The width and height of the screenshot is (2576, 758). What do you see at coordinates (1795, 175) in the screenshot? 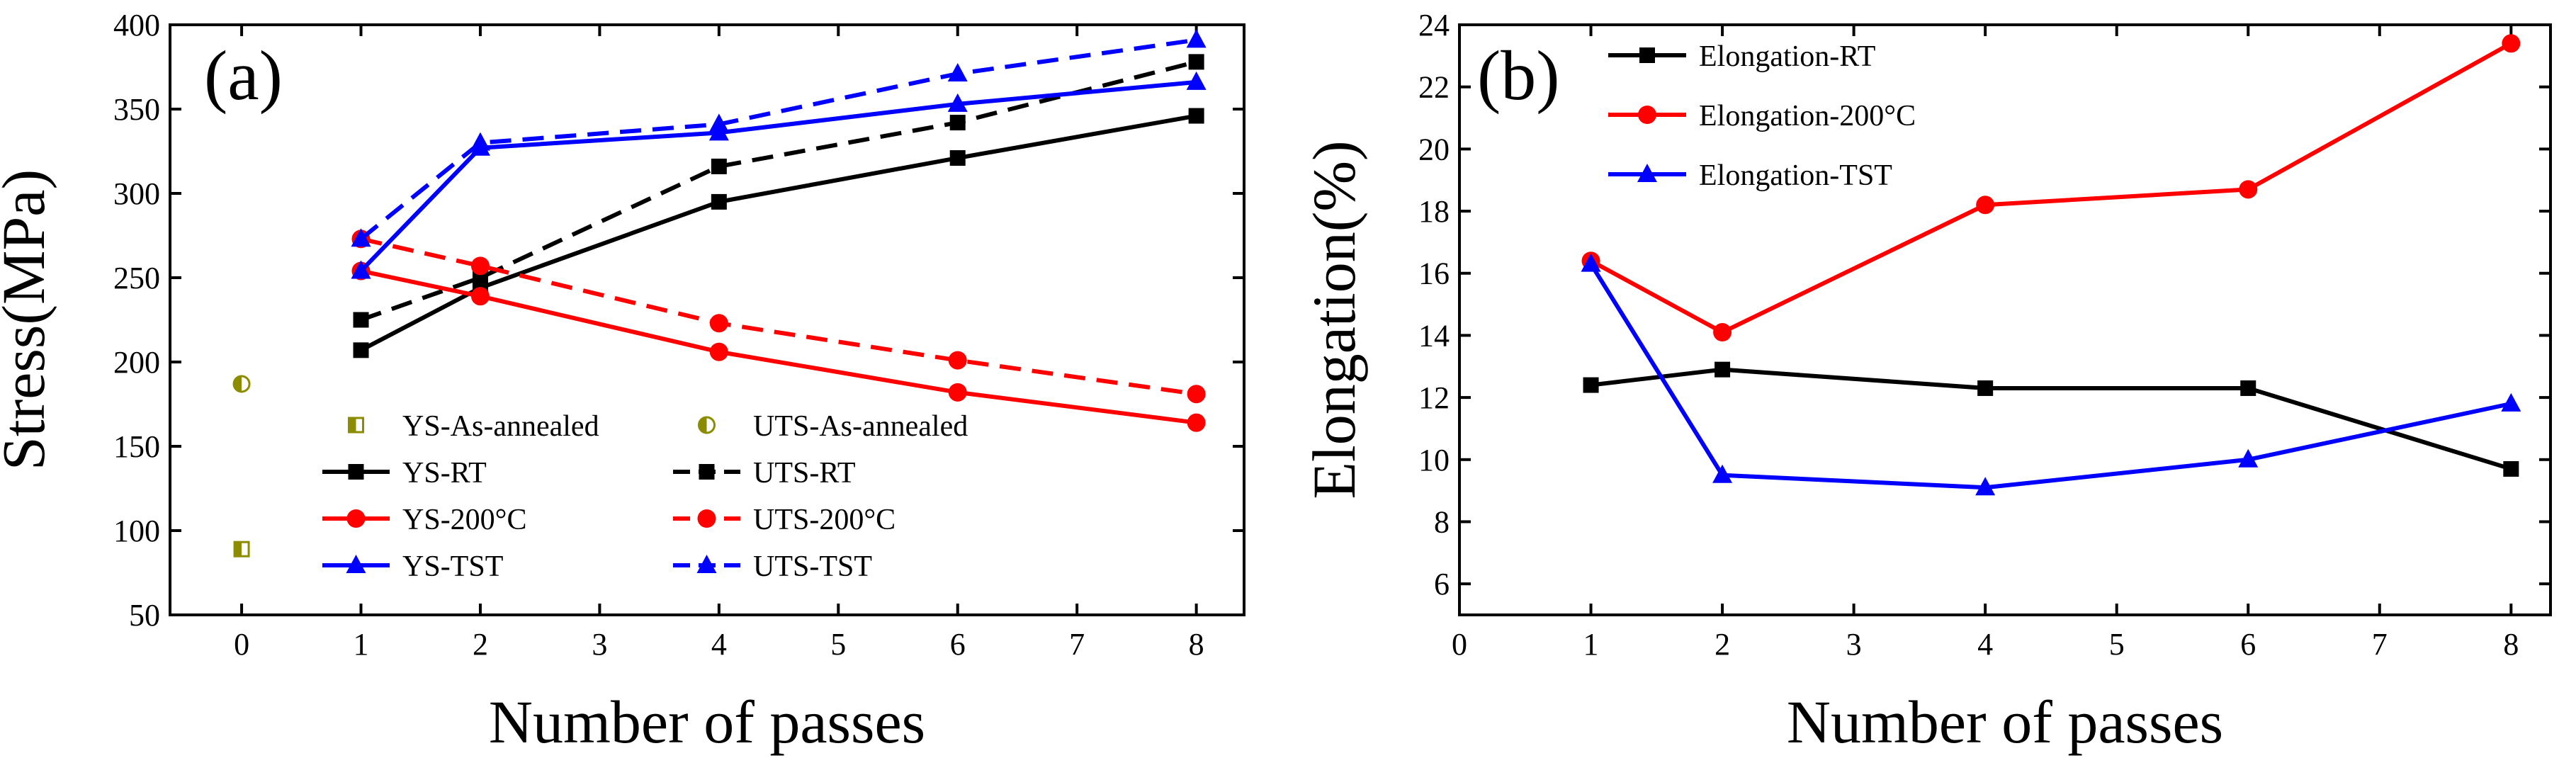
I see `chart-b-legend-elongation-tst-label: Elongation-TST` at bounding box center [1795, 175].